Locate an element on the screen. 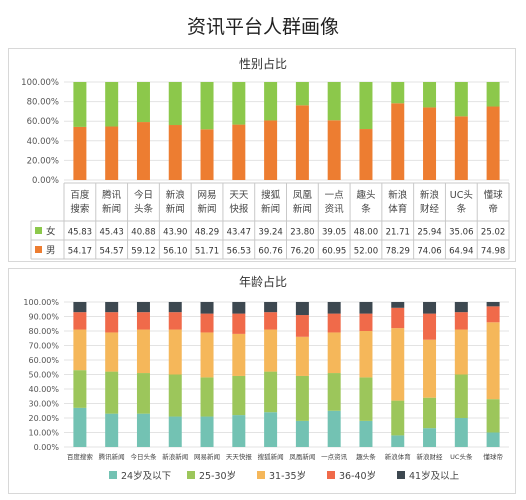  y-tick-label: 90.00% is located at coordinates (43, 317).